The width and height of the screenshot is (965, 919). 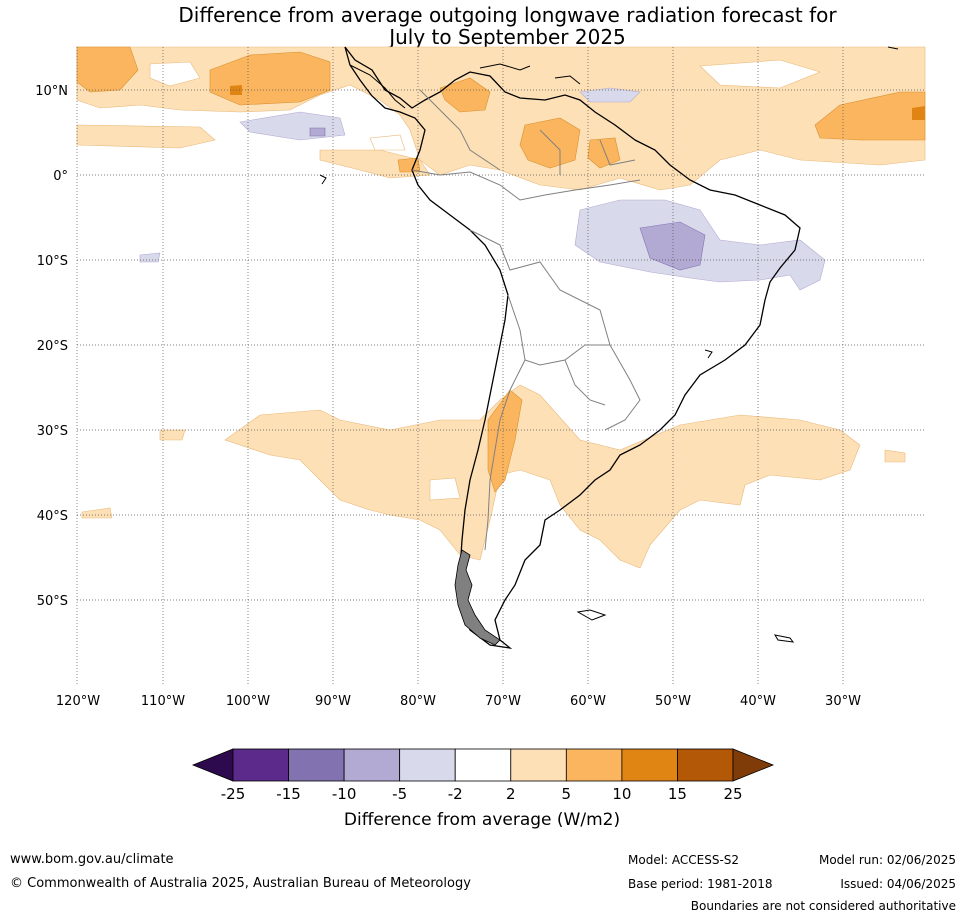 I want to click on colorbar-tick-label: 15, so click(x=677, y=794).